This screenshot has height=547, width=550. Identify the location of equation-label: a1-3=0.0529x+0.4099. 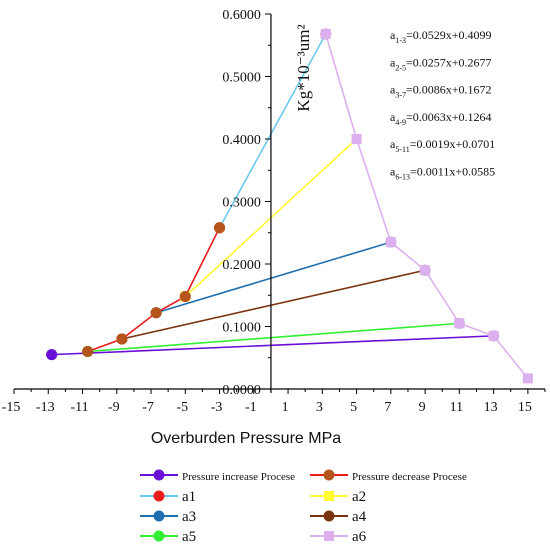
(441, 36).